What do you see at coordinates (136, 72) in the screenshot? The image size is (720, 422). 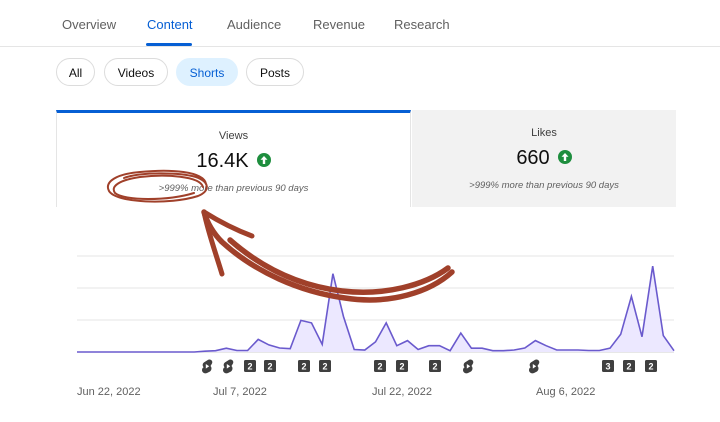 I see `filter-chip-videos: Videos` at bounding box center [136, 72].